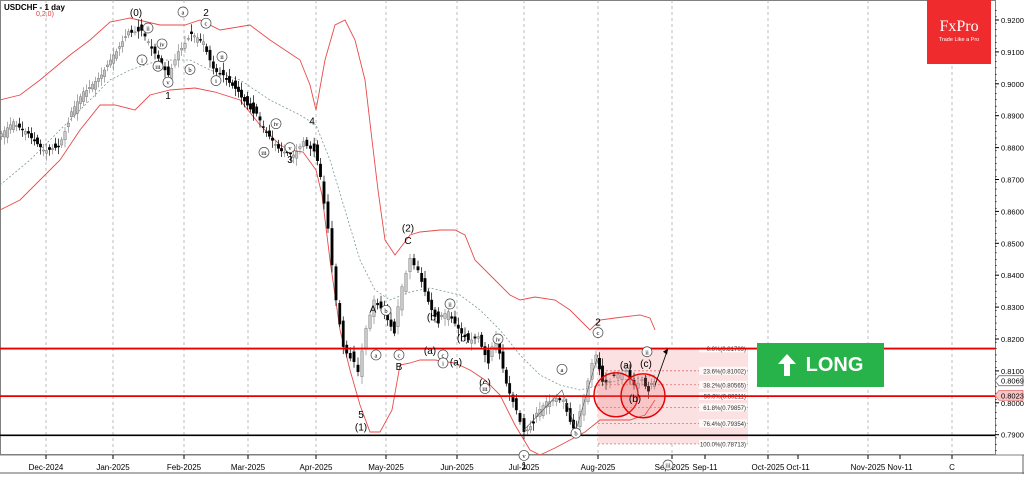 Image resolution: width=1024 pixels, height=479 pixels. I want to click on wave-label: iv, so click(498, 340).